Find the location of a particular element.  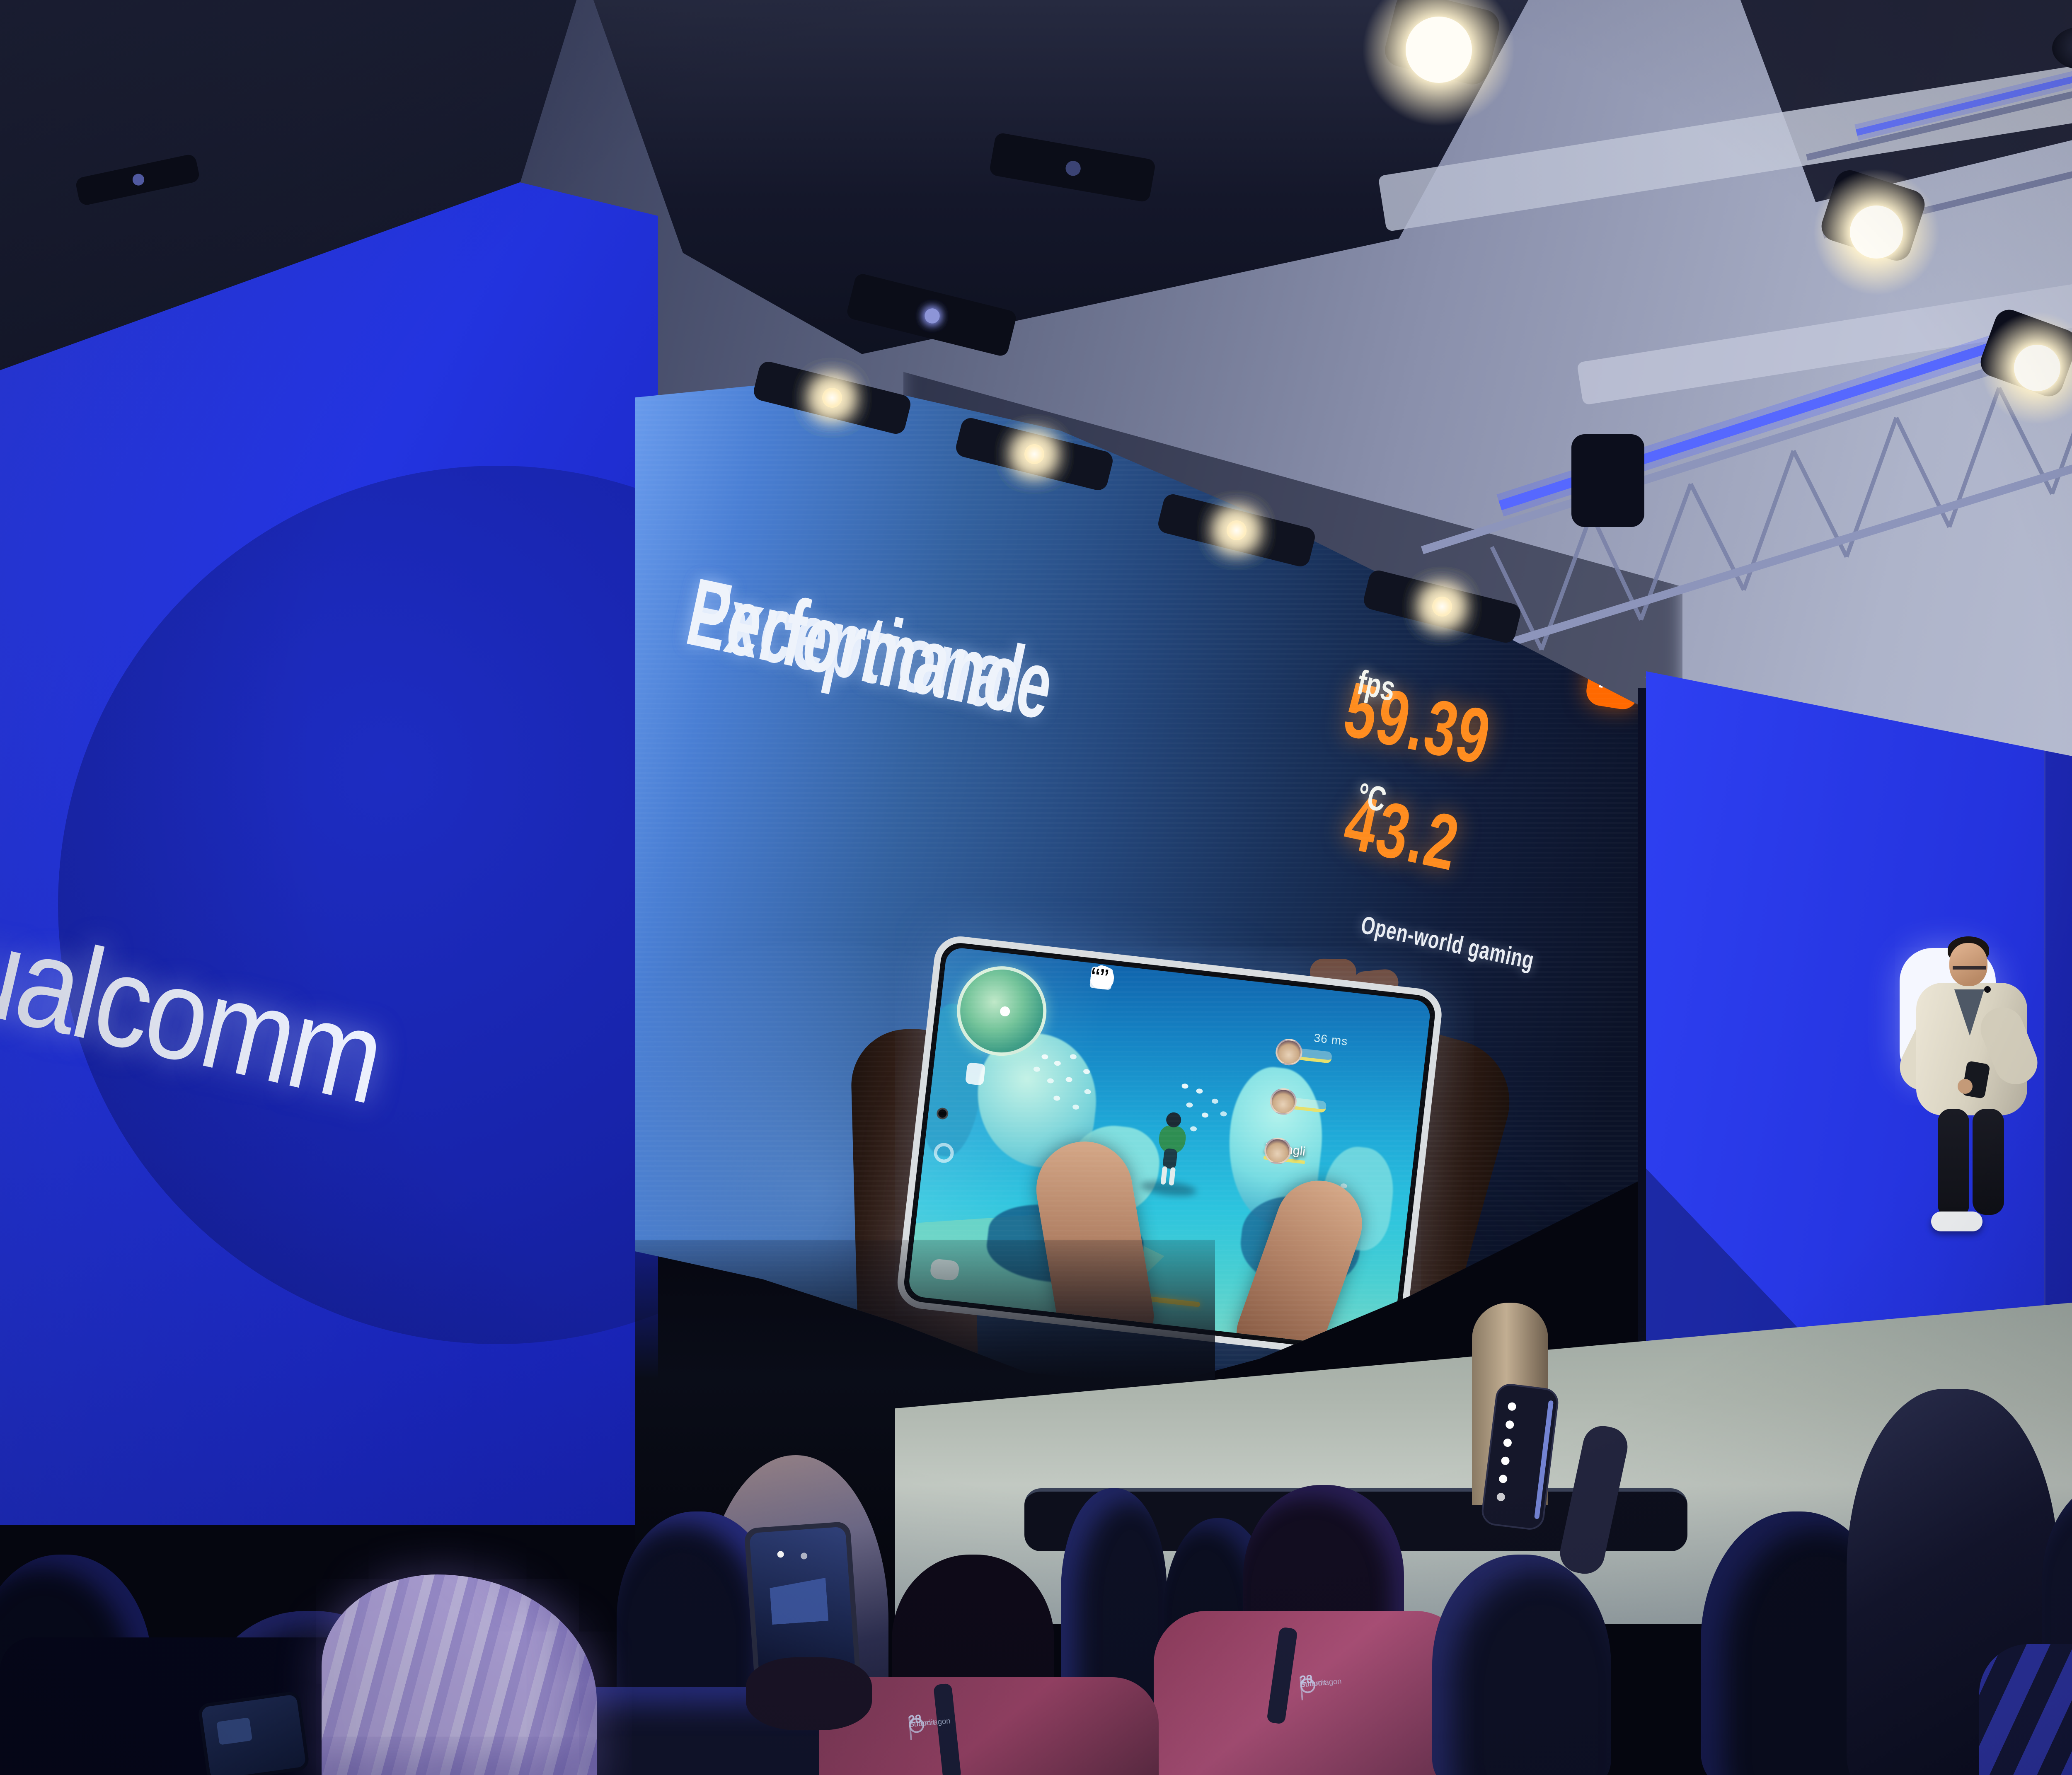

wall-circle-graphic is located at coordinates (358, 905).